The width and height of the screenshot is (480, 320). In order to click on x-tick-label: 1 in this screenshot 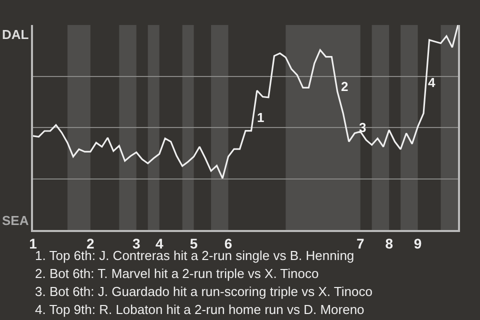, I will do `click(33, 244)`.